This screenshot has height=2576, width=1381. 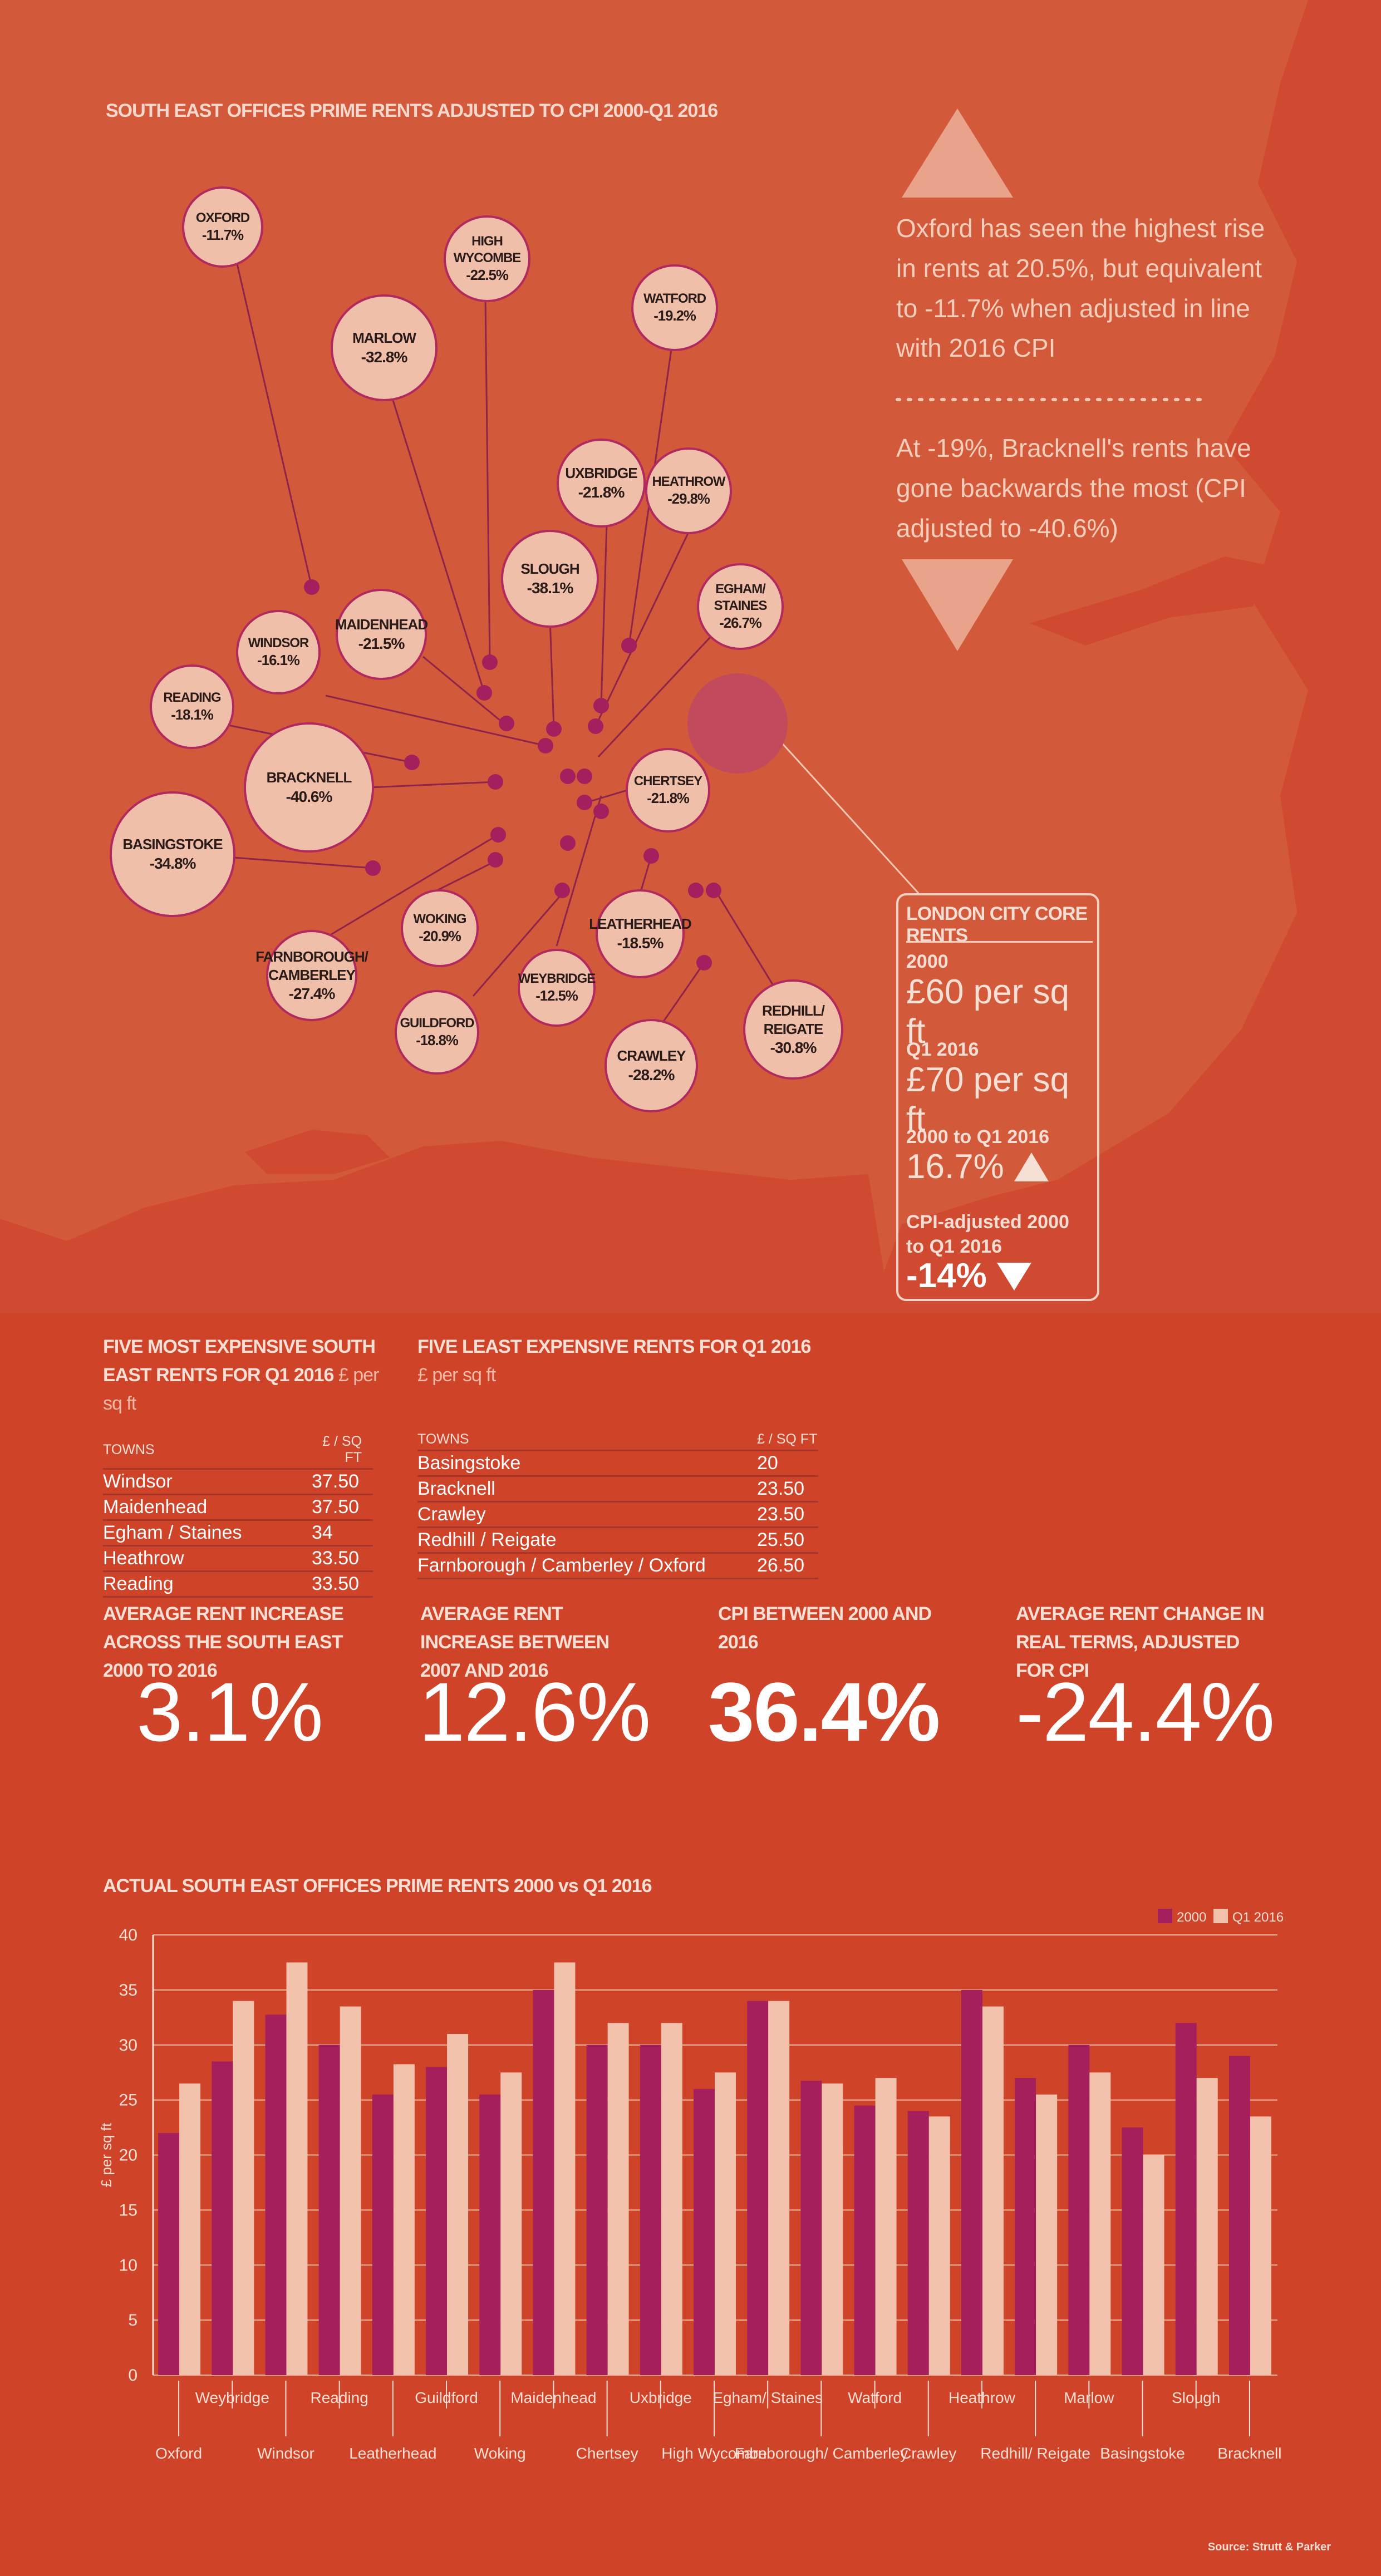 What do you see at coordinates (927, 962) in the screenshot?
I see `london-label-2000: 2000` at bounding box center [927, 962].